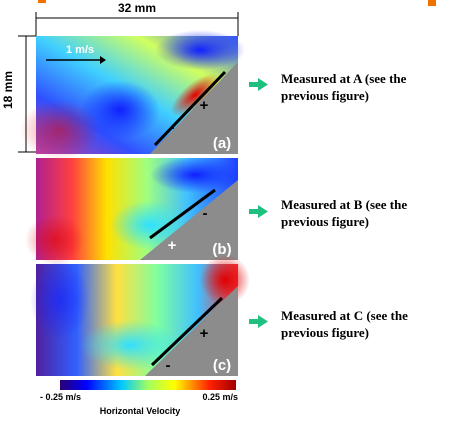 This screenshot has width=450, height=421. What do you see at coordinates (137, 8) in the screenshot?
I see `width-label: 32 mm` at bounding box center [137, 8].